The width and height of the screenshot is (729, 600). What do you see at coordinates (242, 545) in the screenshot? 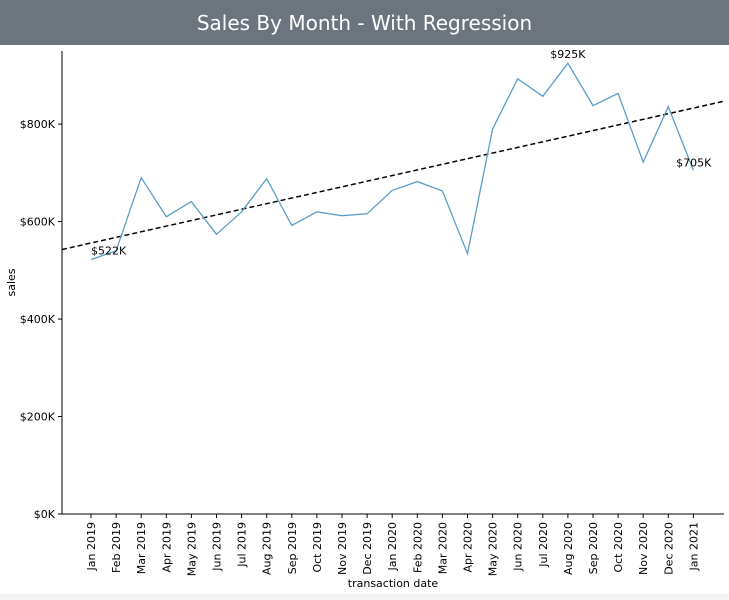
I see `x-tick-label: Jul 2019` at bounding box center [242, 545].